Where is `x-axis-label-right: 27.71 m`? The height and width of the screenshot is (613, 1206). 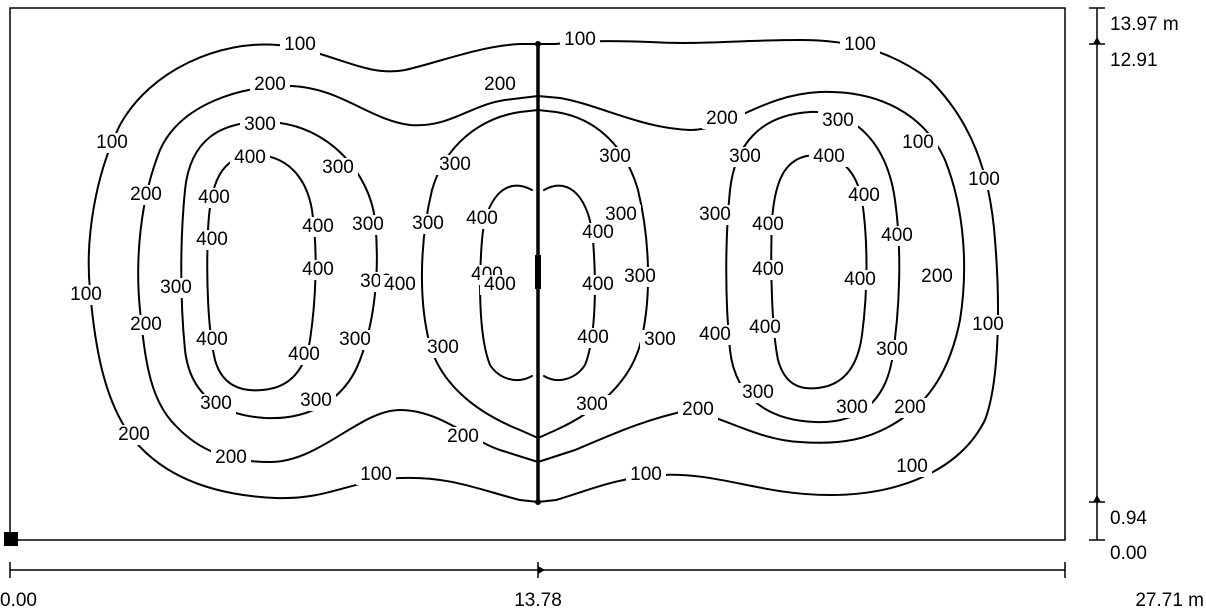
x-axis-label-right: 27.71 m is located at coordinates (1169, 600).